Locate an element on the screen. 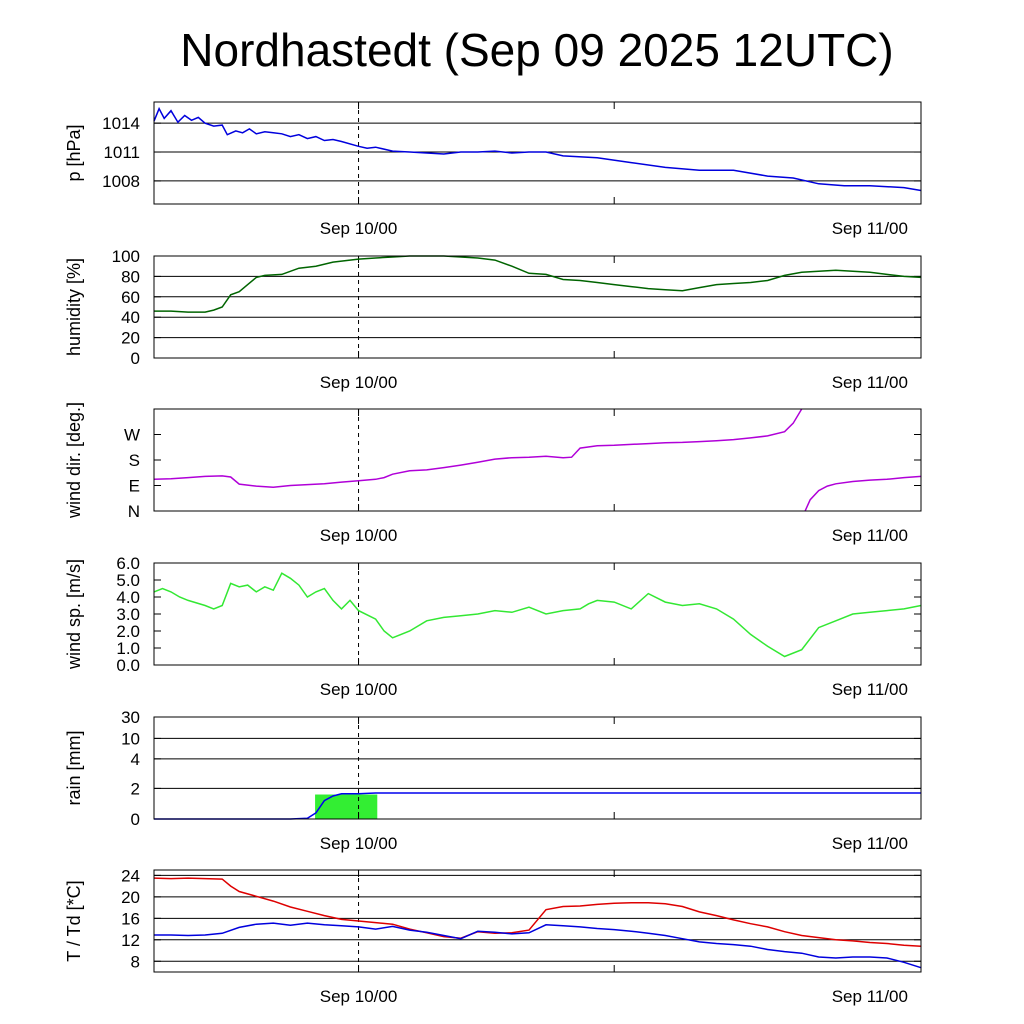 This screenshot has width=1024, height=1024. rain-bar is located at coordinates (346, 806).